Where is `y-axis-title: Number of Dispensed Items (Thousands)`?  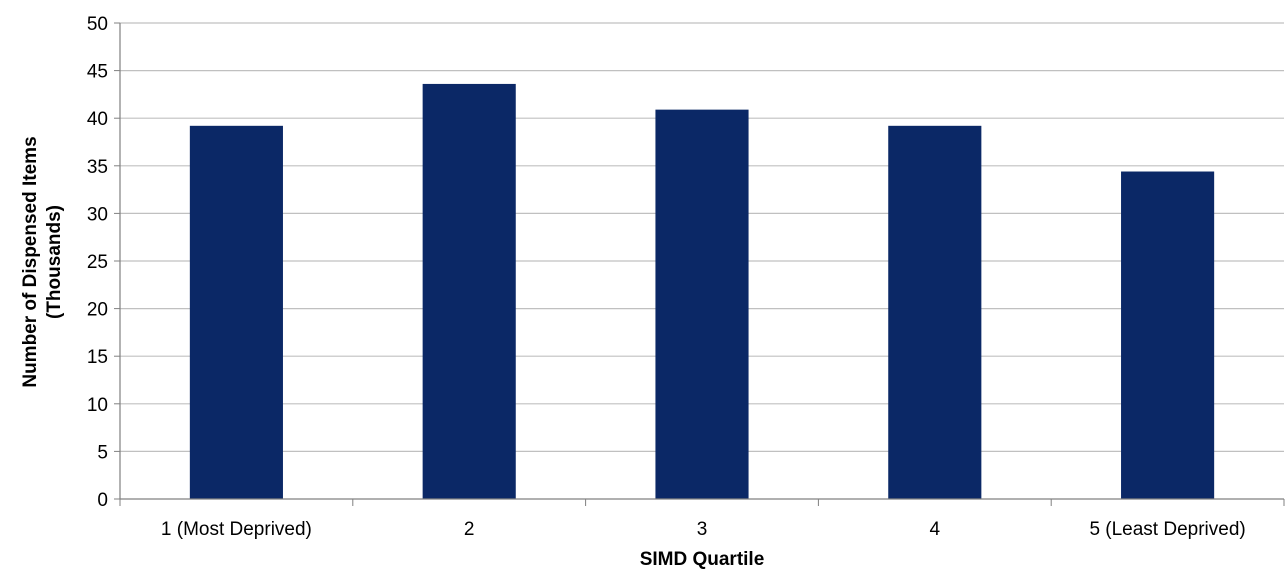
y-axis-title: Number of Dispensed Items (Thousands) is located at coordinates (42, 261).